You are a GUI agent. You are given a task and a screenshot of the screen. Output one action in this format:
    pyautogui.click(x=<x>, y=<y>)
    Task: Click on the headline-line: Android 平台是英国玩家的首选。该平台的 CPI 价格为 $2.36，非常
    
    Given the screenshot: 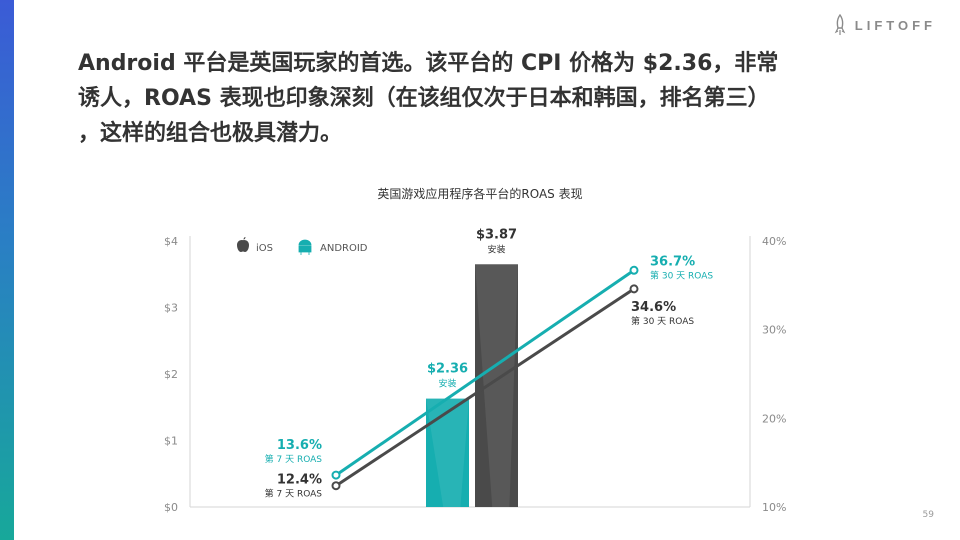 What is the action you would take?
    pyautogui.click(x=428, y=63)
    